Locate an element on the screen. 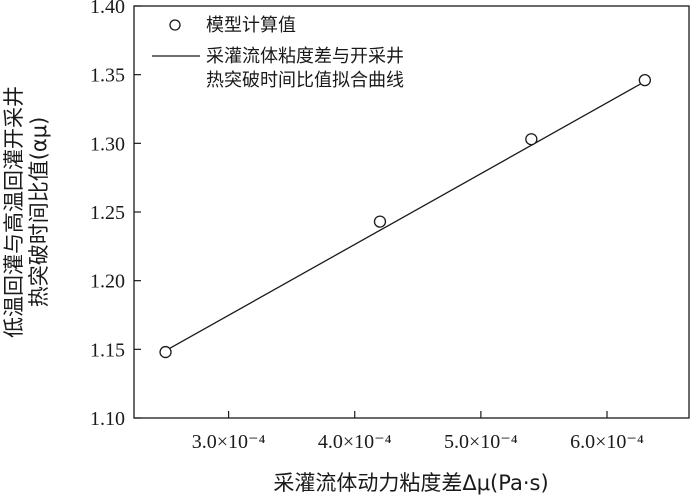  y-tick-label: 1.35 is located at coordinates (107, 76).